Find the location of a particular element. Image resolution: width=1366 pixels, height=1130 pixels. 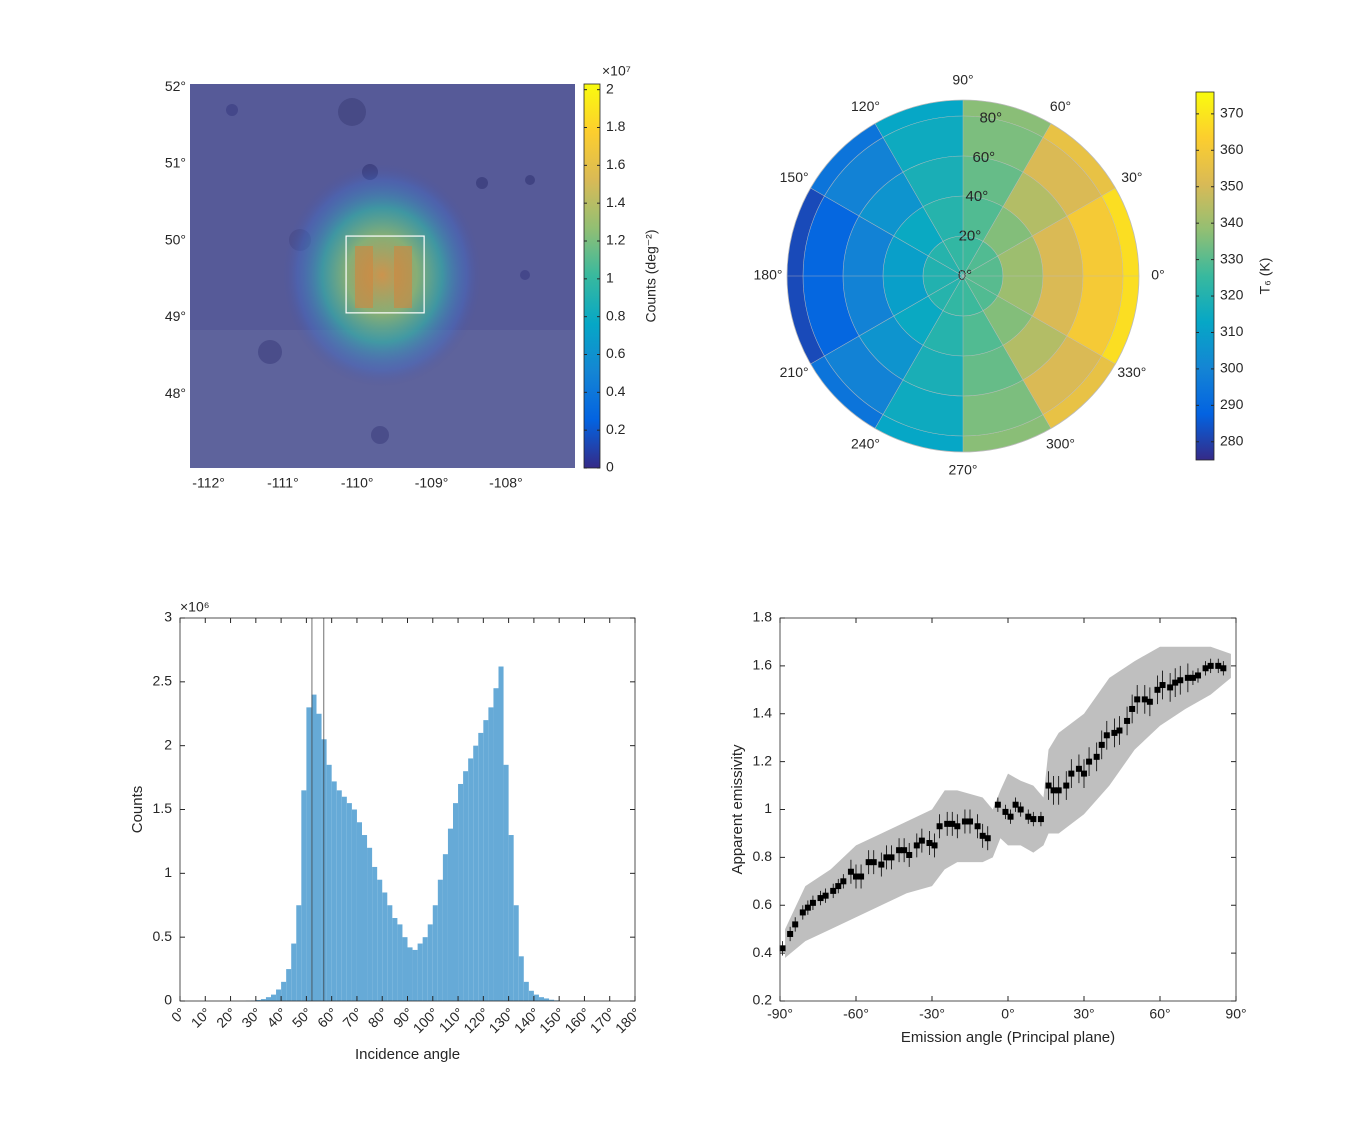

x-tick-label: 90° is located at coordinates (1235, 1014).